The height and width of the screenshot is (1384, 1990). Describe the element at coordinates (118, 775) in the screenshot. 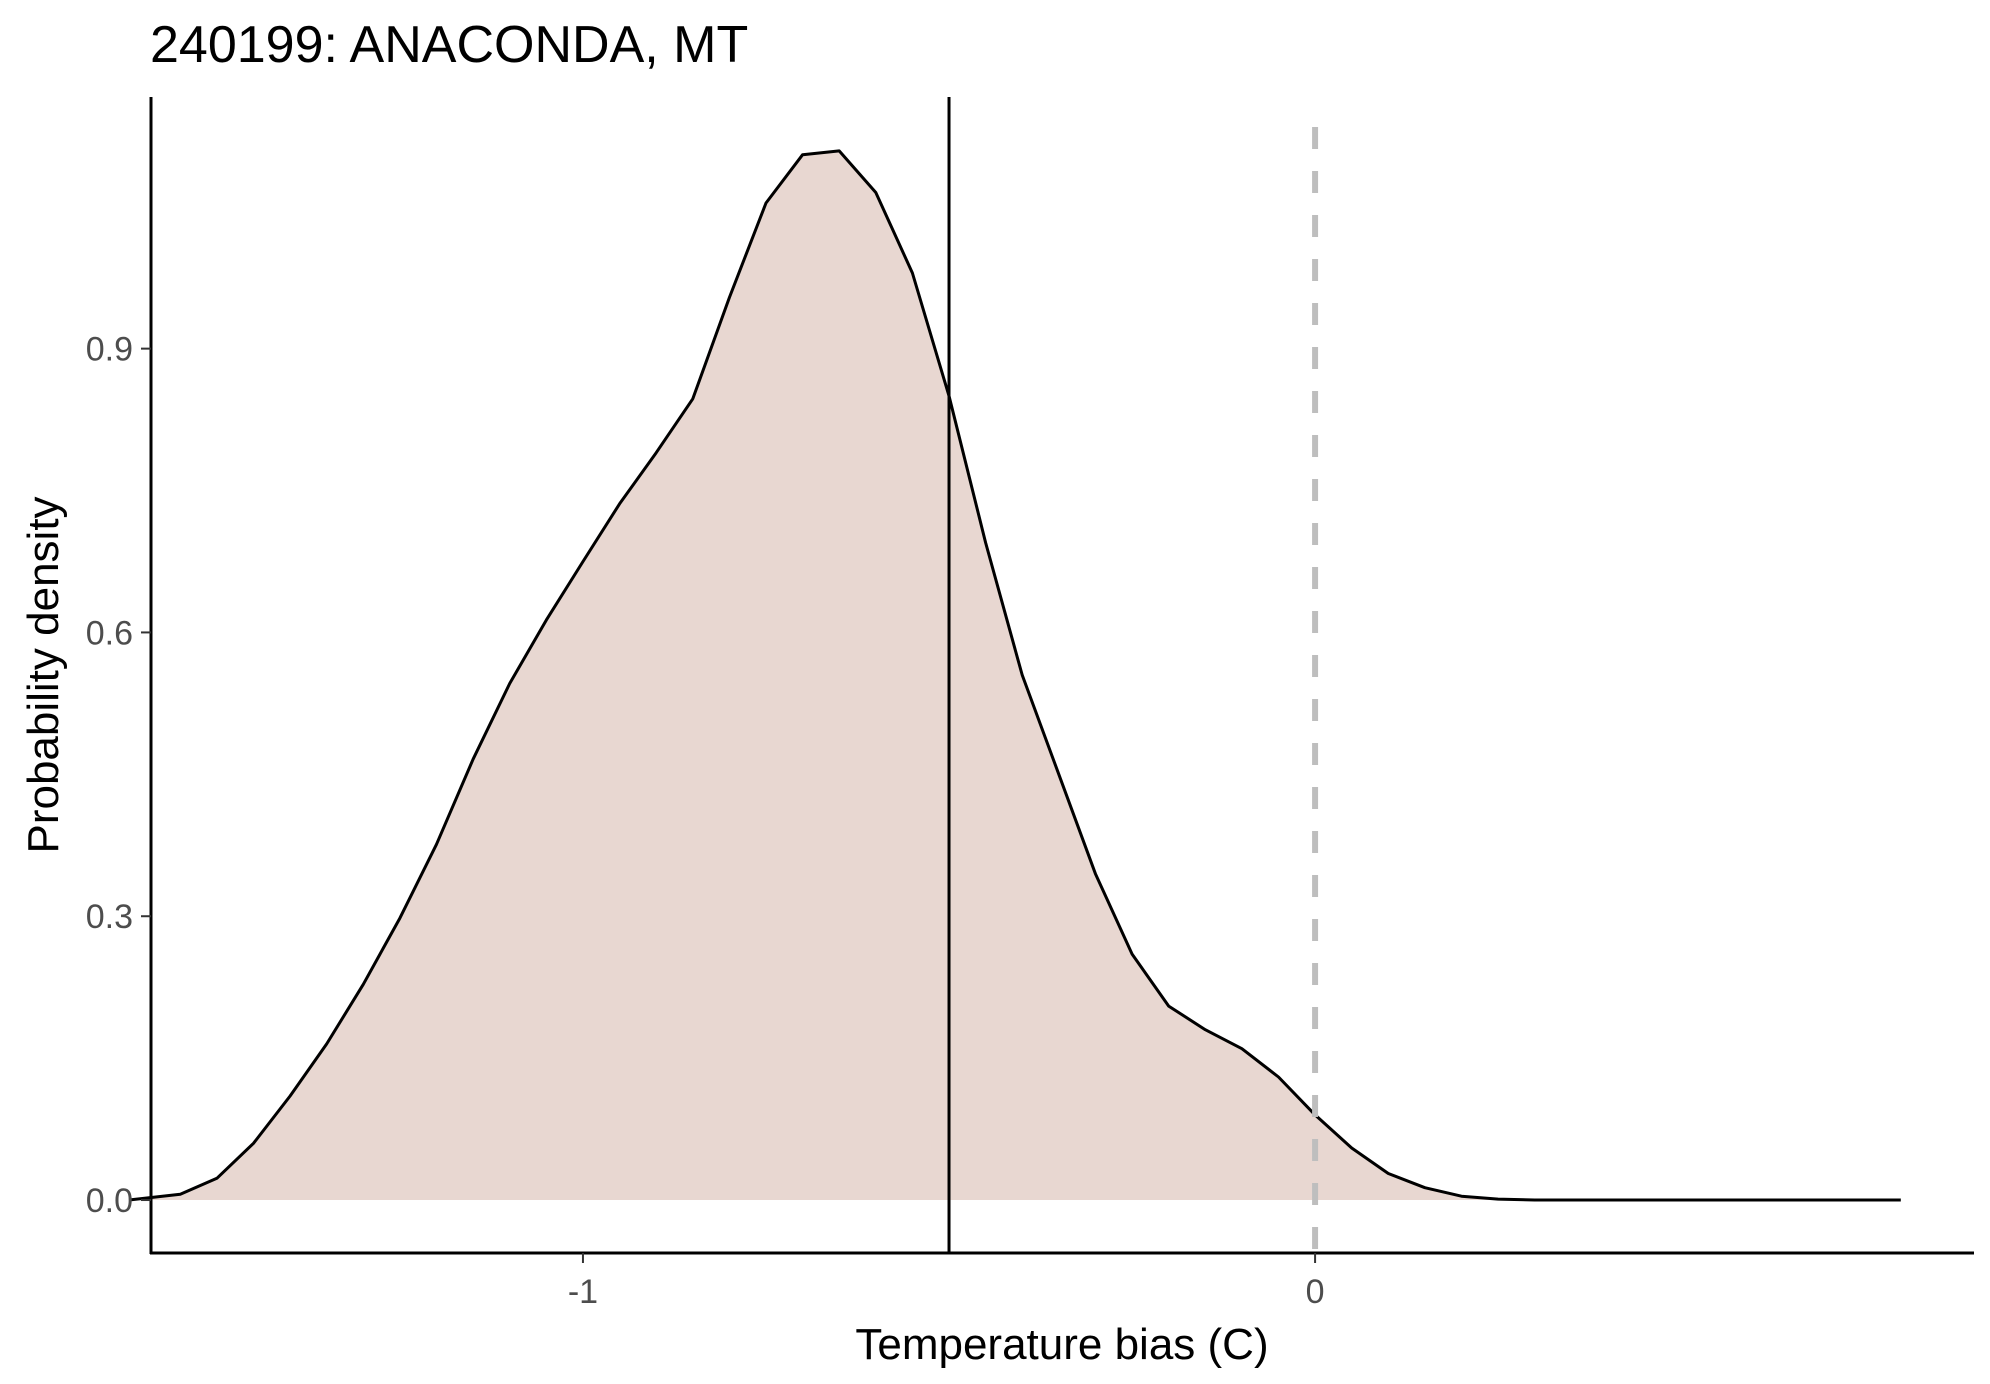

I see `y-axis-ticks: 0.0 0.3 0.6 0.9` at that location.